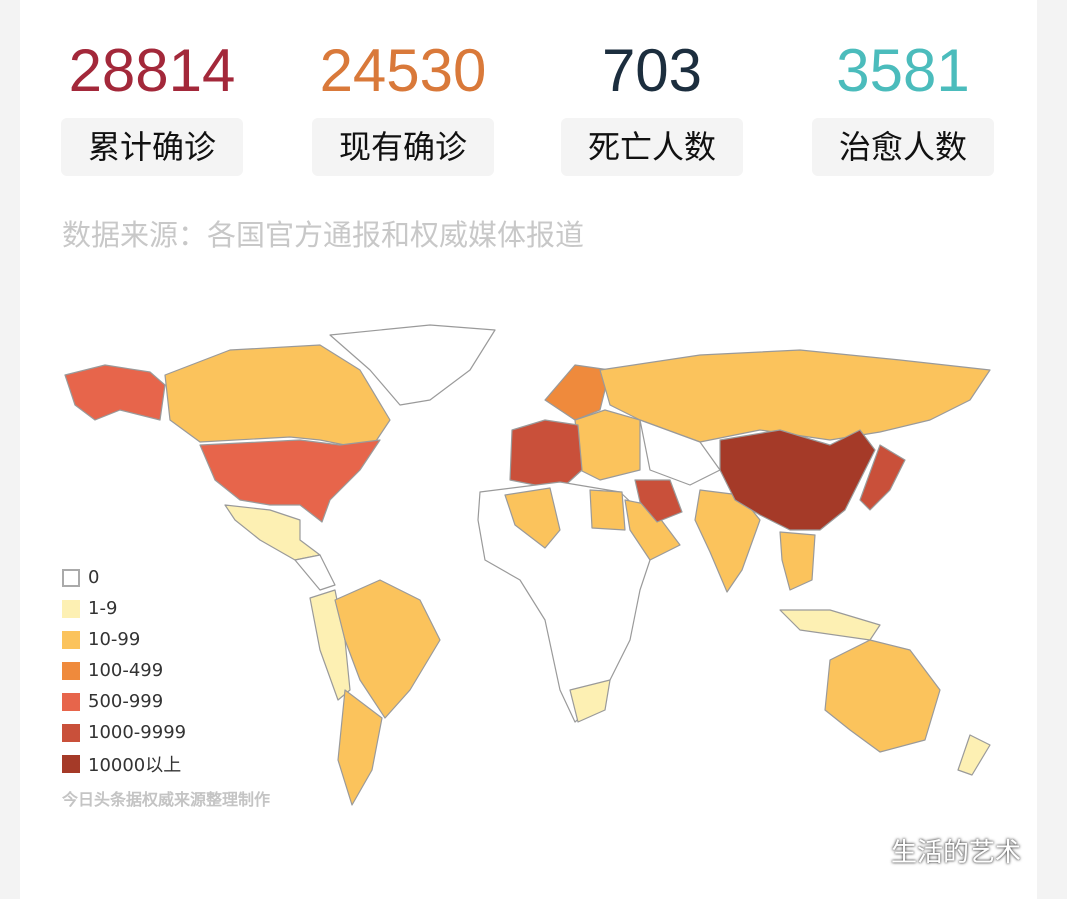 The width and height of the screenshot is (1067, 899). What do you see at coordinates (124, 608) in the screenshot?
I see `legend-item: 1-9` at bounding box center [124, 608].